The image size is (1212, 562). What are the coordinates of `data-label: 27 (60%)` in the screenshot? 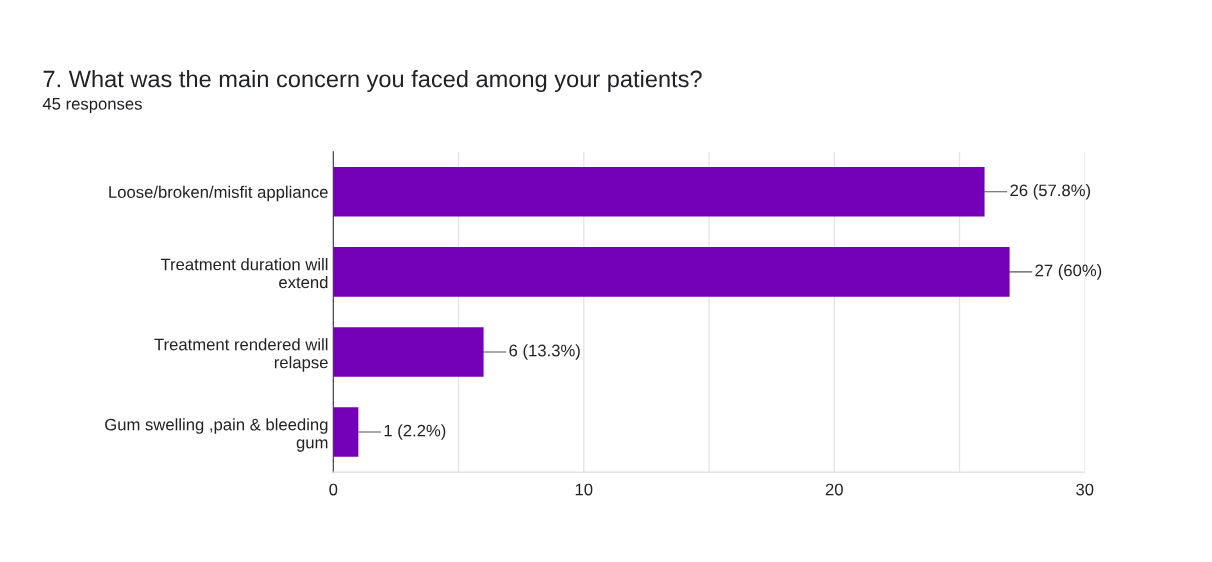 It's located at (1068, 272).